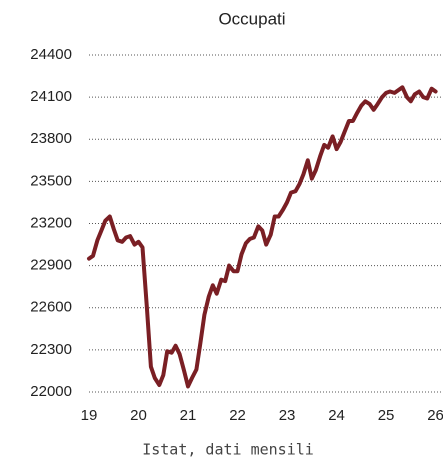 The width and height of the screenshot is (443, 462). I want to click on y-tick-label: 22300, so click(51, 349).